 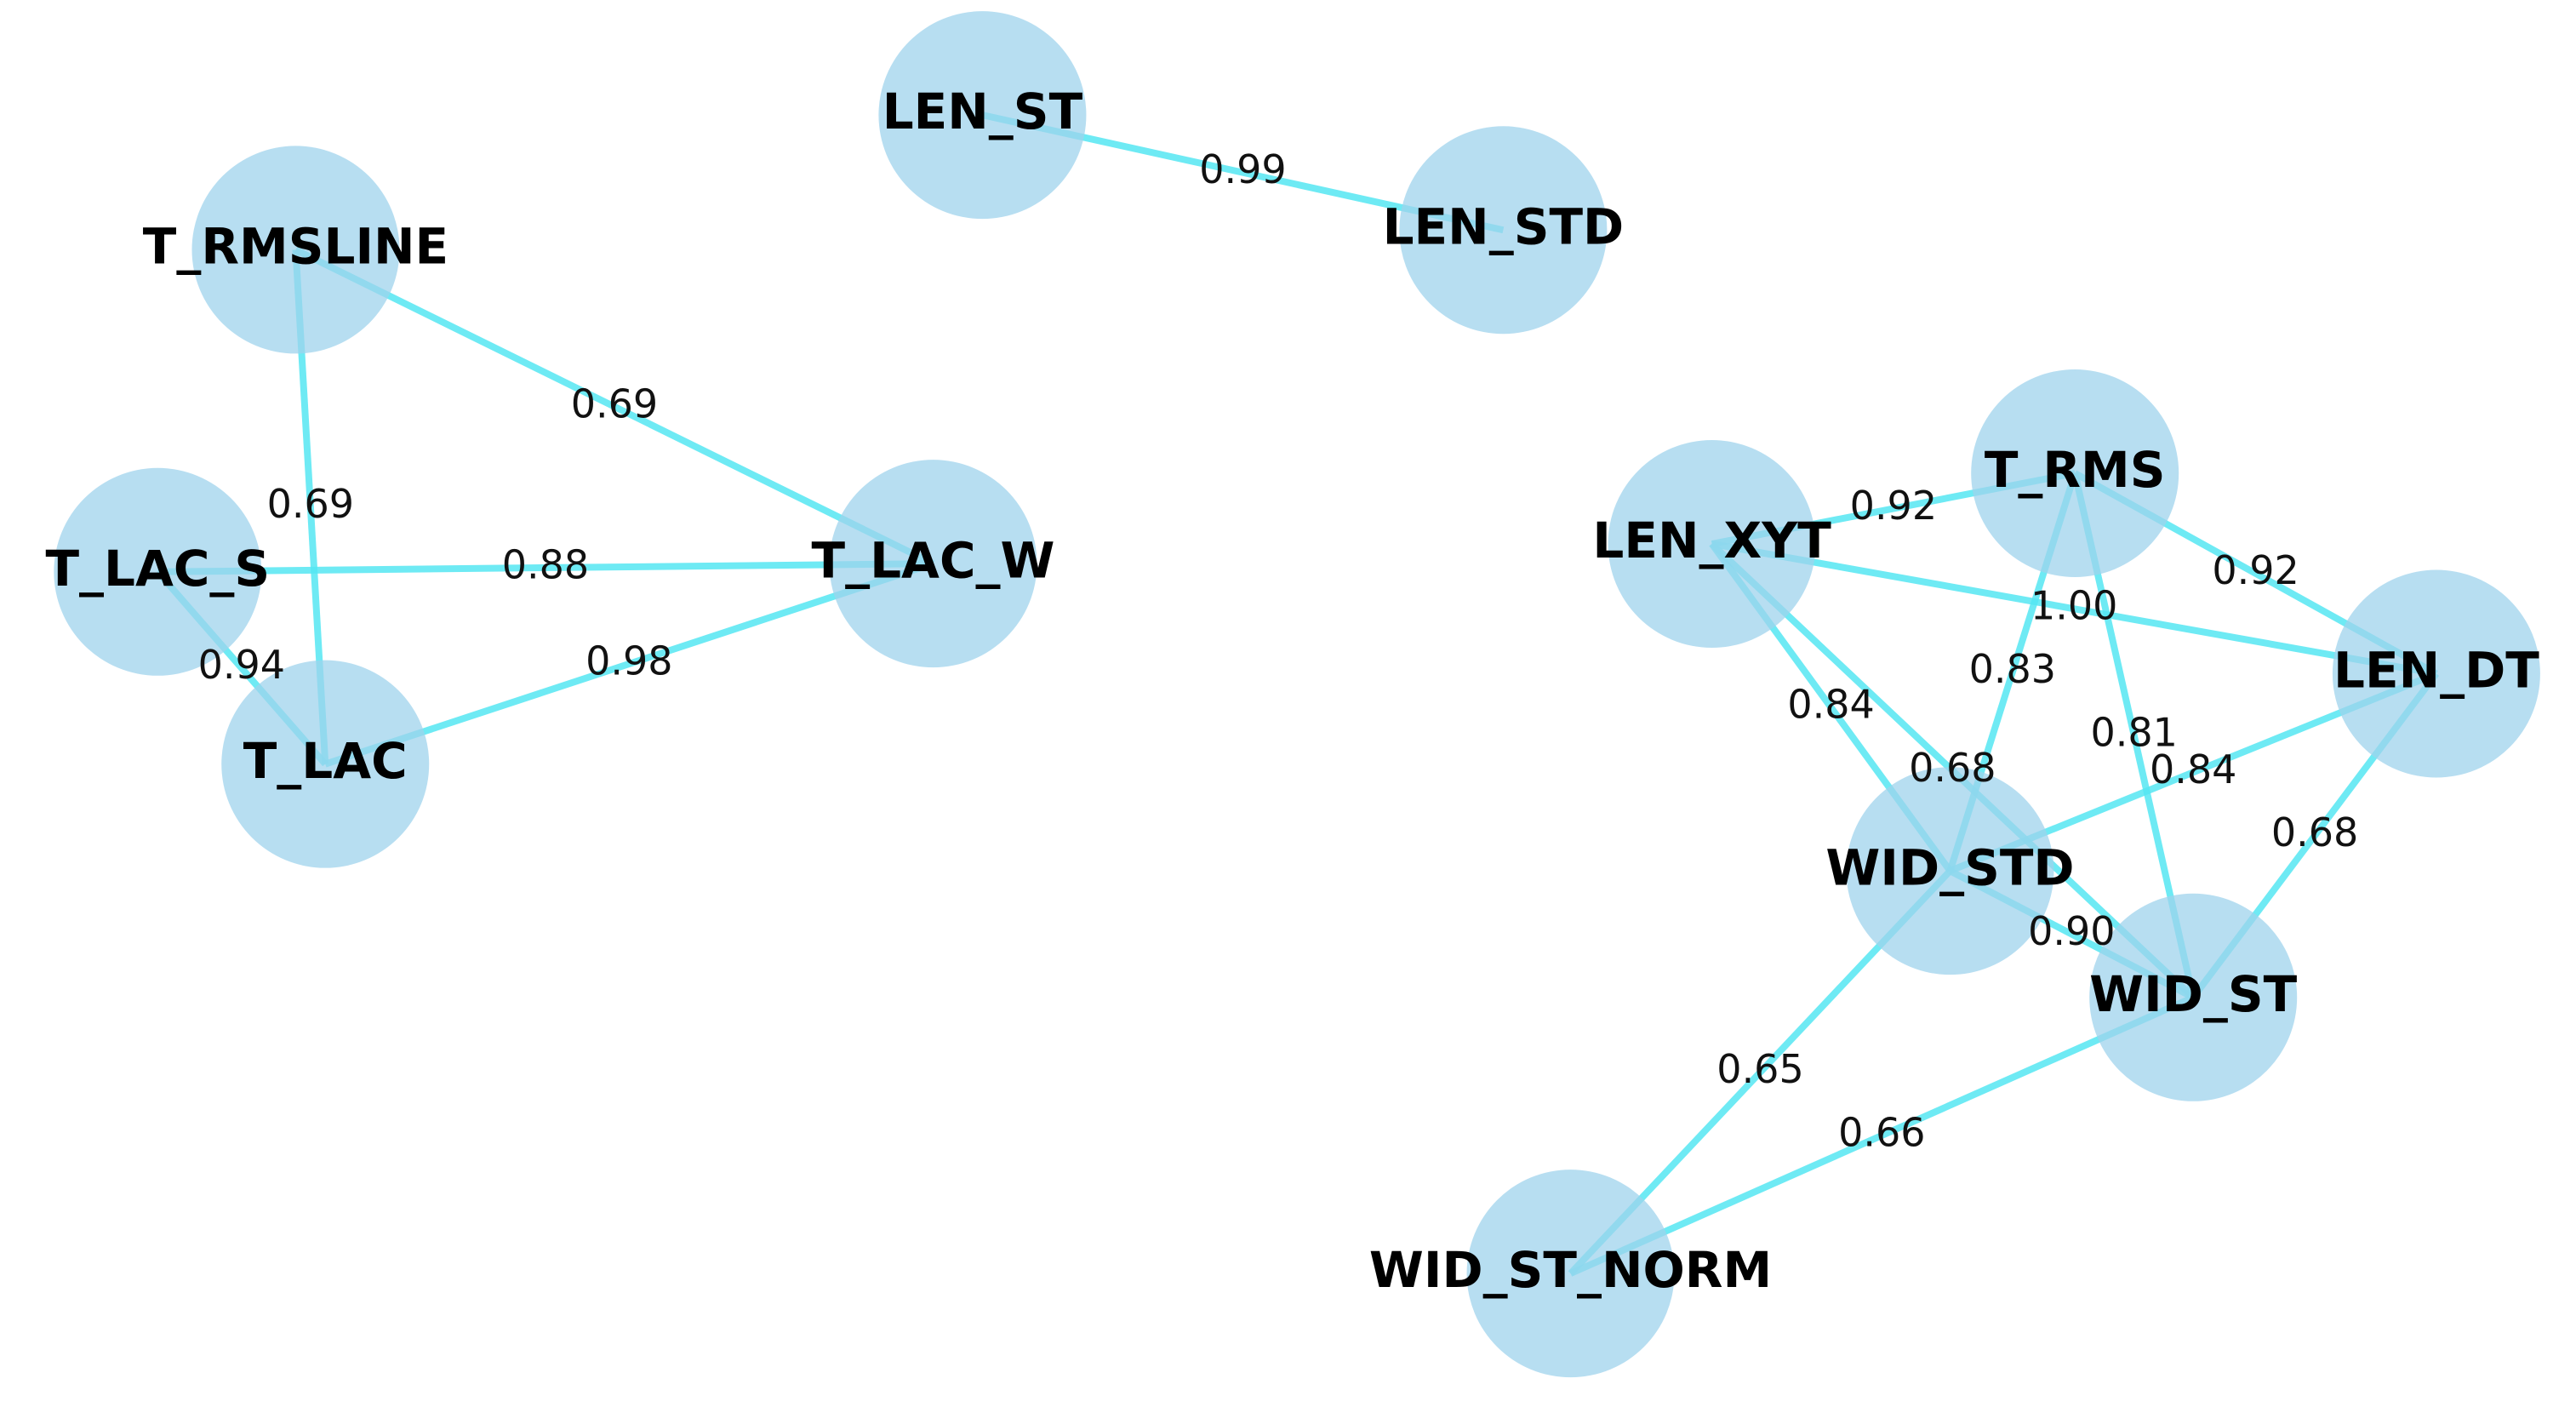 What do you see at coordinates (2012, 669) in the screenshot?
I see `edge-weight-label: 0.83` at bounding box center [2012, 669].